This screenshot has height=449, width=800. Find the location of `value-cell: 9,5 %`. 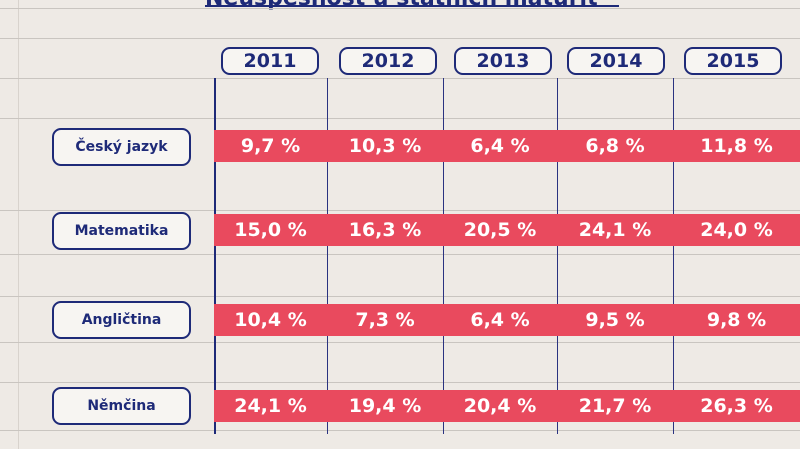

value-cell: 9,5 % is located at coordinates (615, 320).